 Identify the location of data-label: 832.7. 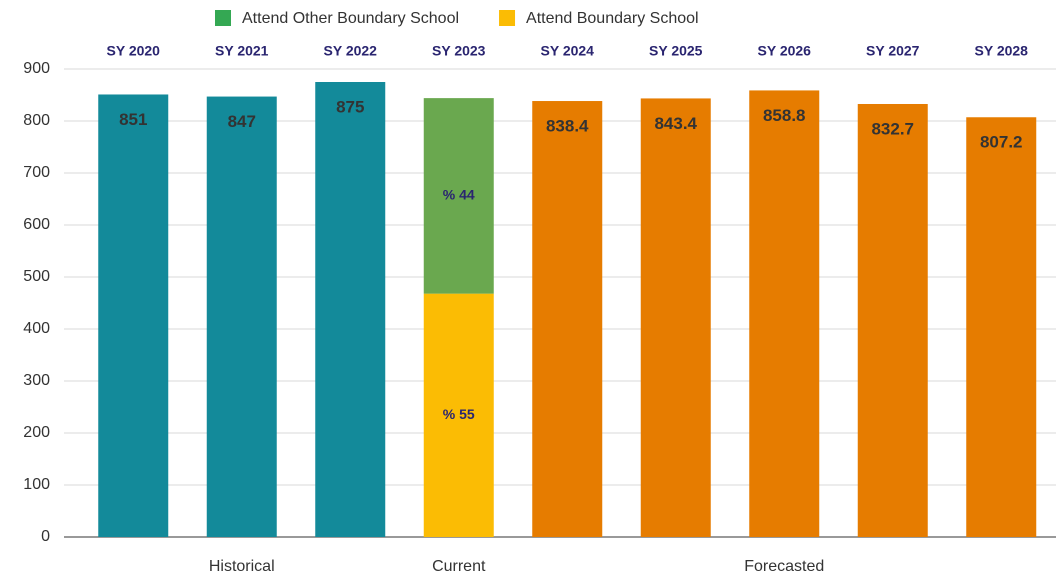
(892, 128).